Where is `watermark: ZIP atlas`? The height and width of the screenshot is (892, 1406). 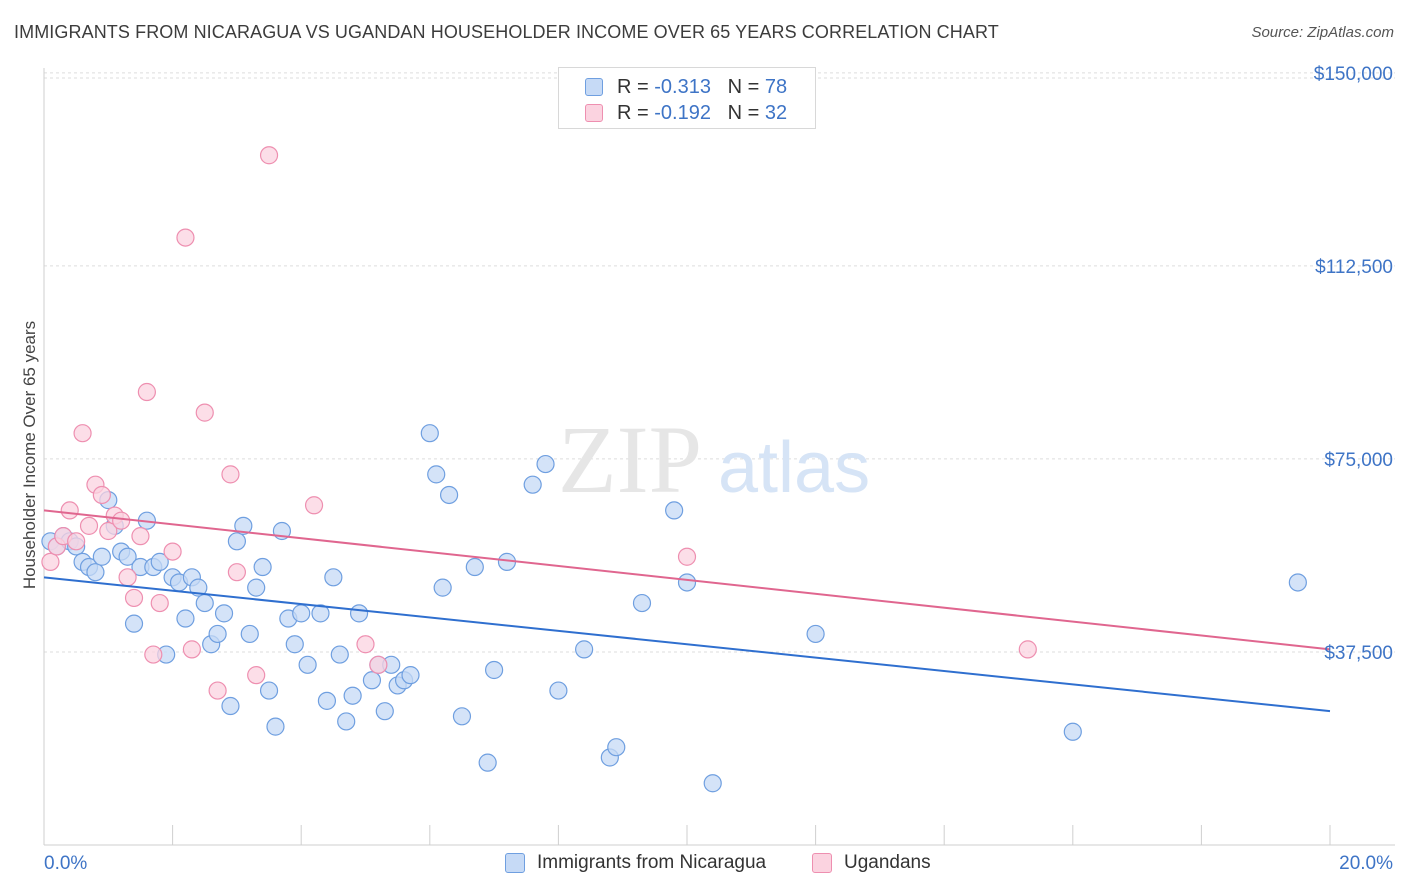 watermark: ZIP atlas is located at coordinates (714, 459).